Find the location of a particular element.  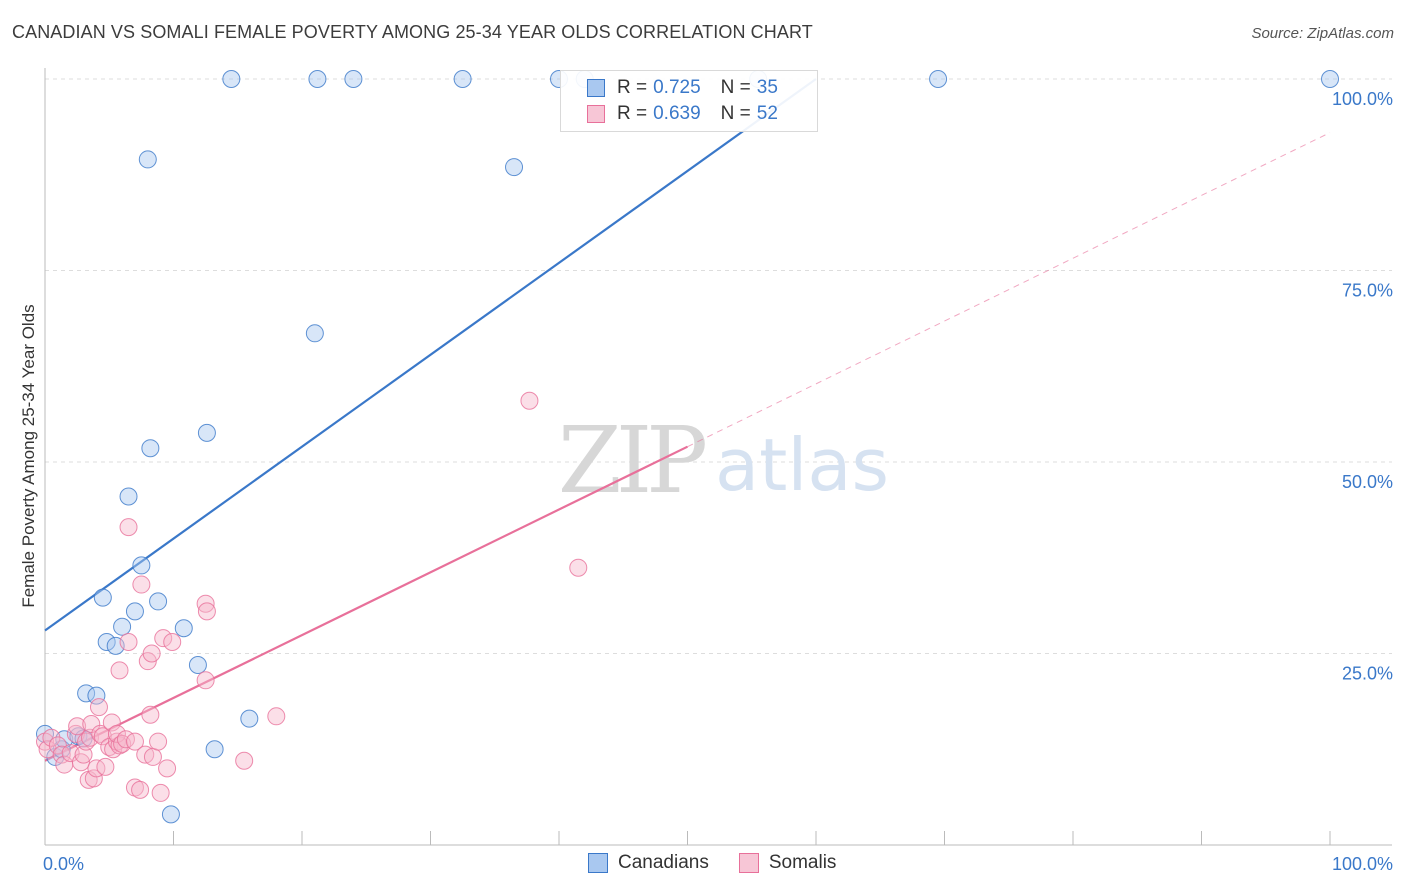

legend-label: Canadians is located at coordinates (663, 862).